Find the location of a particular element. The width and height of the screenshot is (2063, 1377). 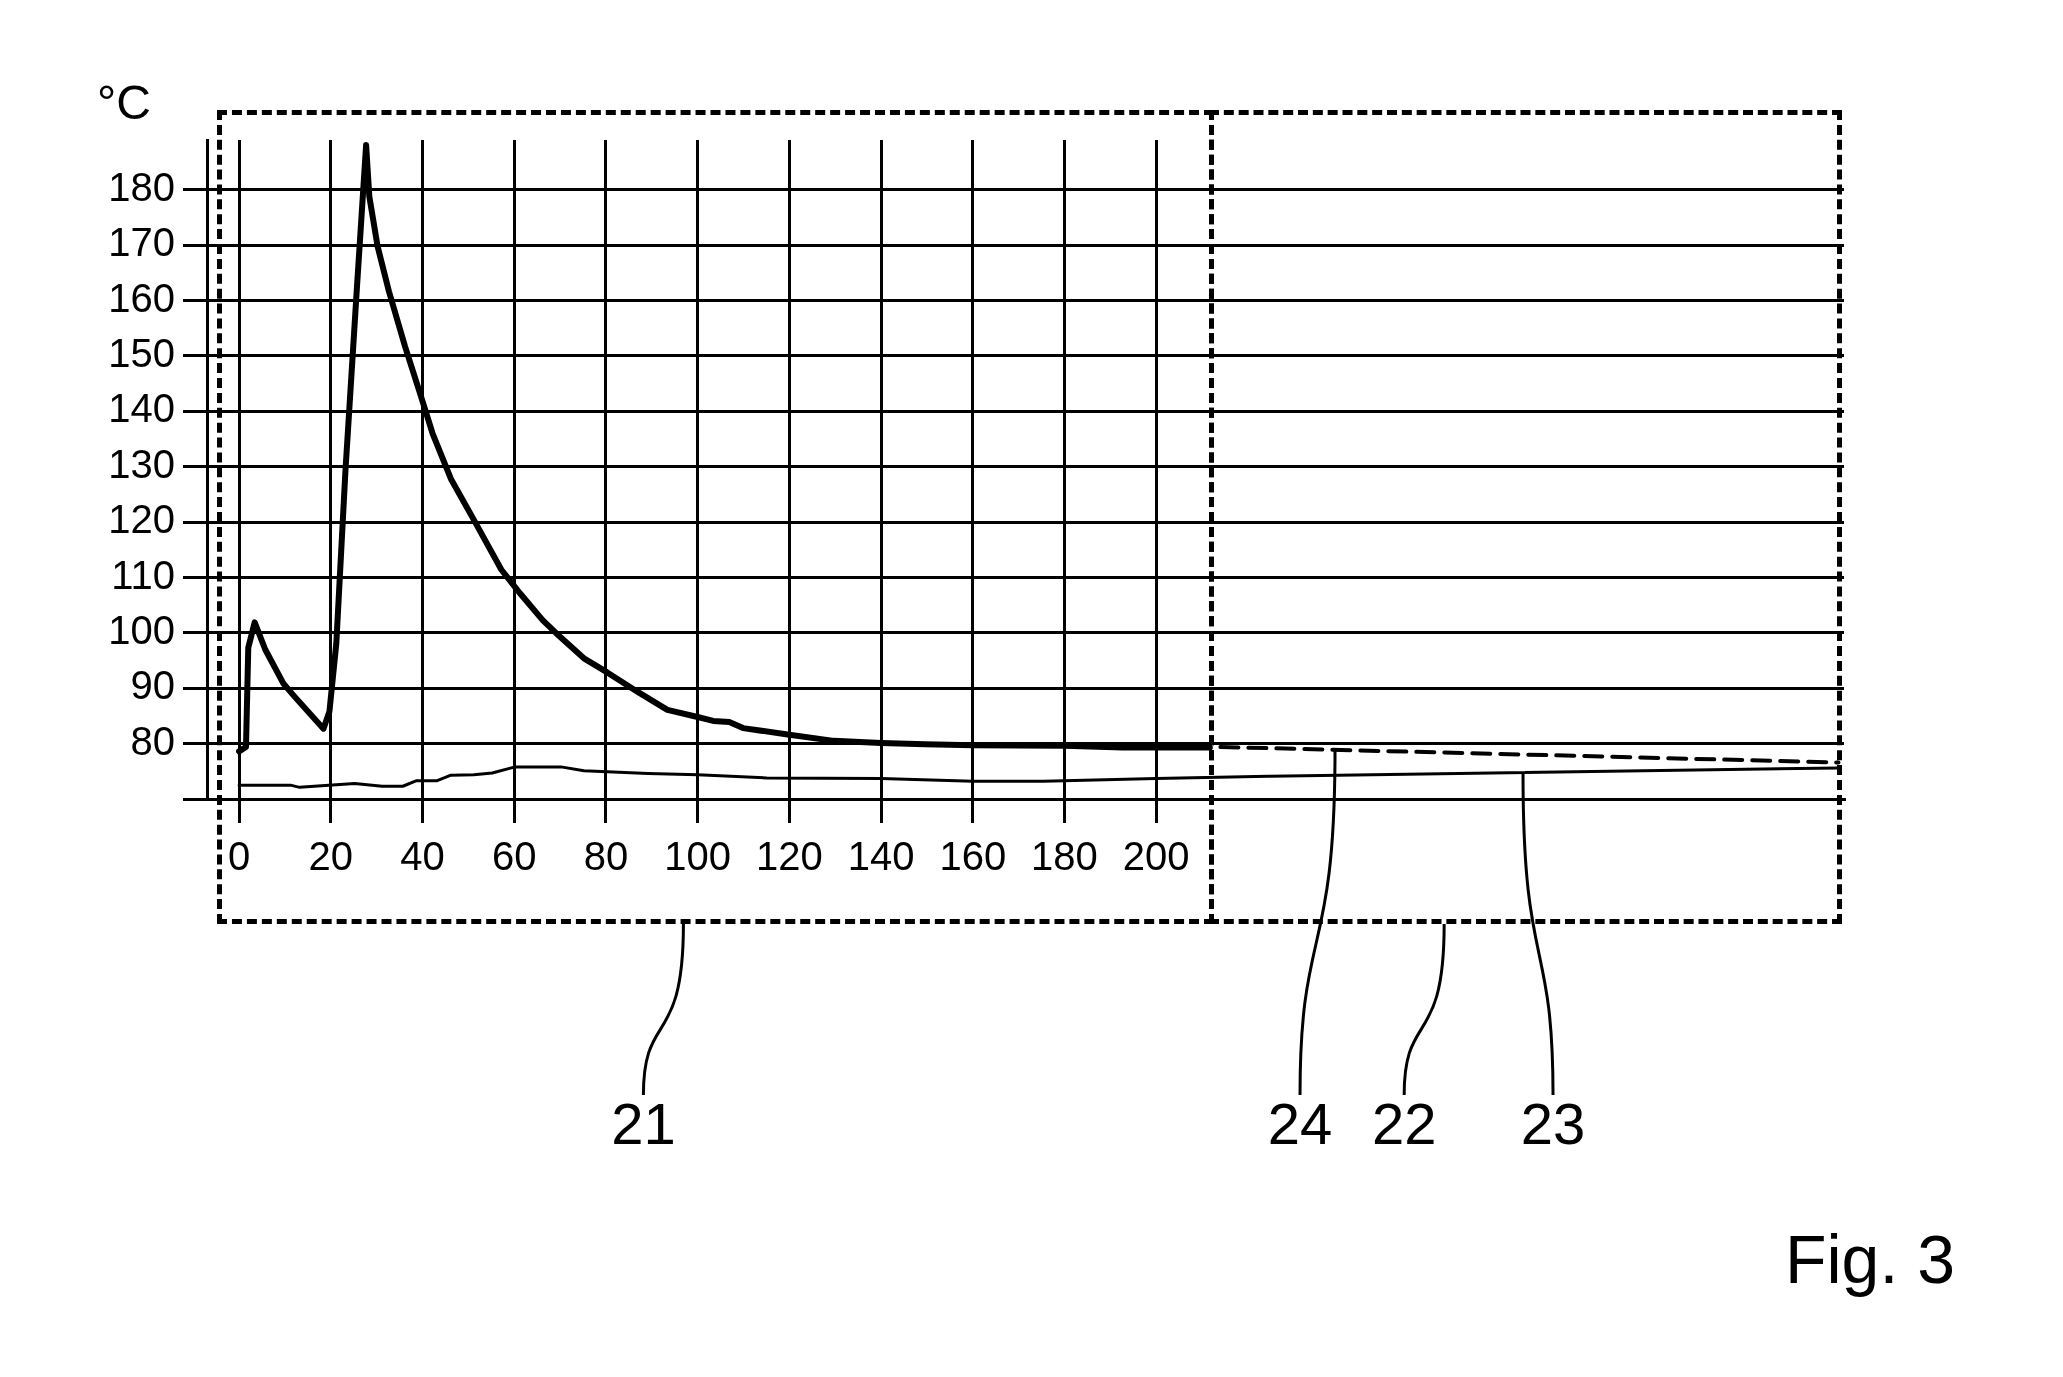

text: 22 is located at coordinates (1404, 1123).